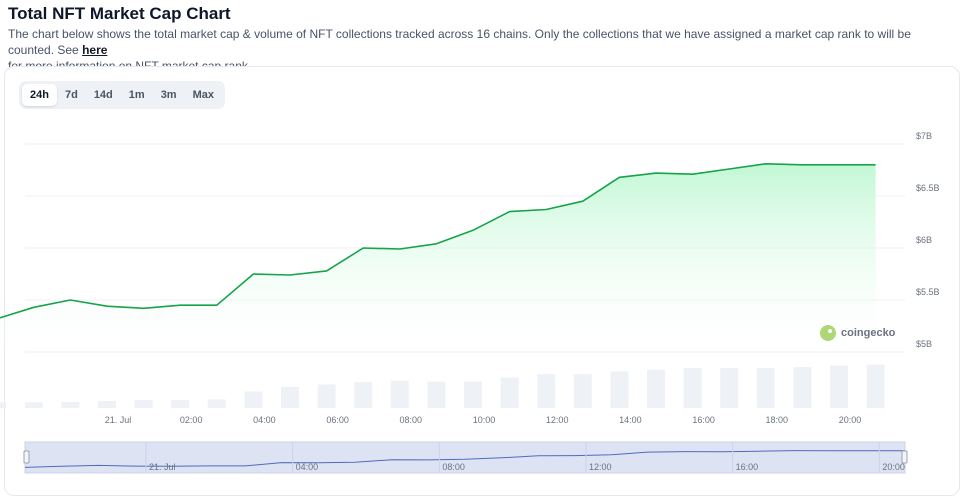 The width and height of the screenshot is (964, 501). What do you see at coordinates (95, 50) in the screenshot?
I see `market-cap-rank-link: here` at bounding box center [95, 50].